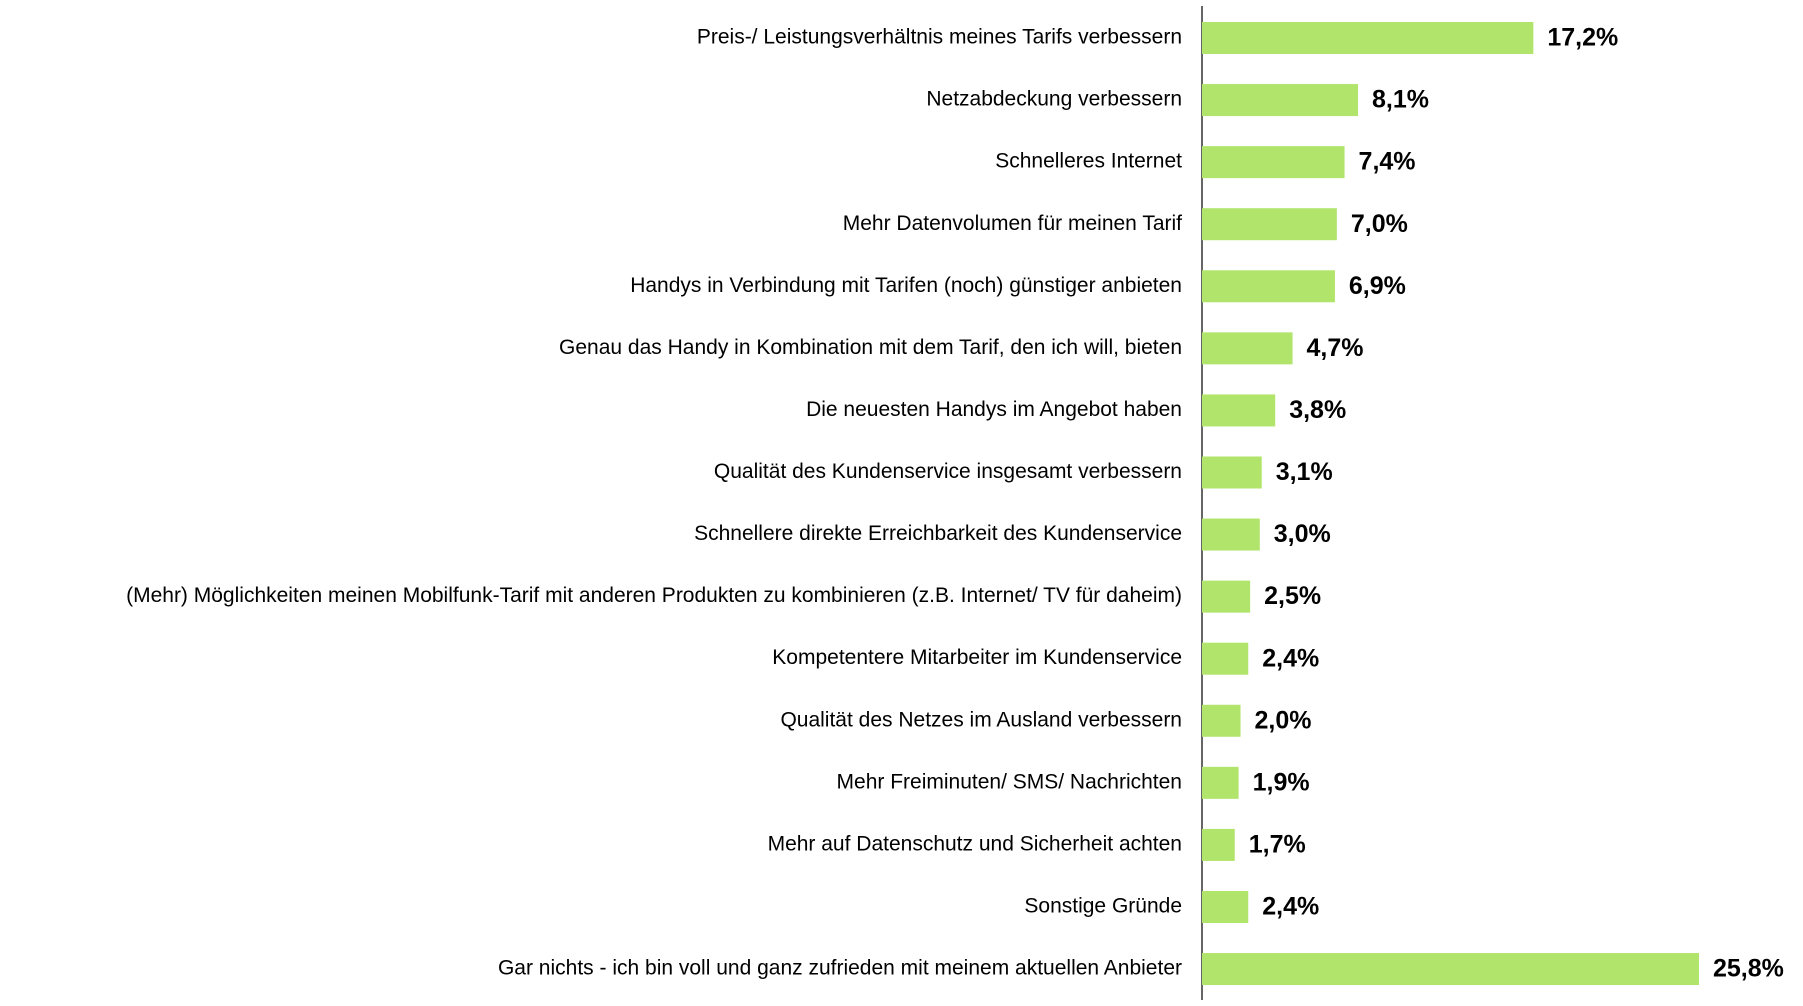 This screenshot has width=1803, height=1006. Describe the element at coordinates (1304, 472) in the screenshot. I see `value-label: 3,1%` at that location.